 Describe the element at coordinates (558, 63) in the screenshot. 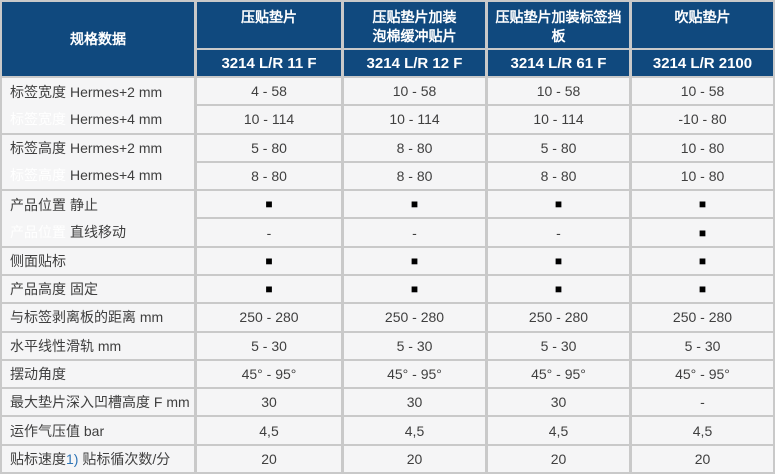

I see `model-header: 3214 L/R 61 F` at that location.